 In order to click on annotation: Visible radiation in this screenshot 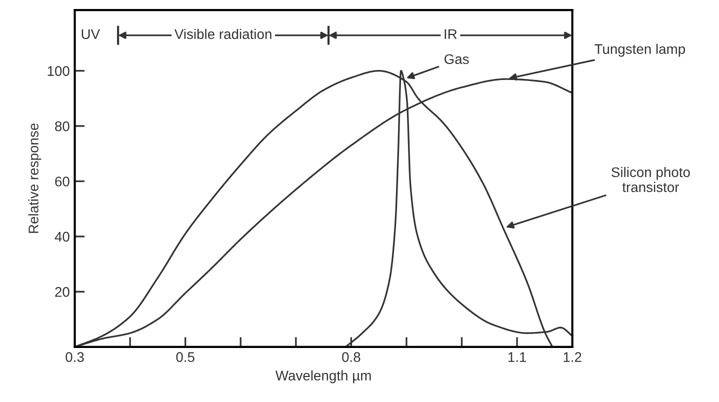, I will do `click(223, 34)`.